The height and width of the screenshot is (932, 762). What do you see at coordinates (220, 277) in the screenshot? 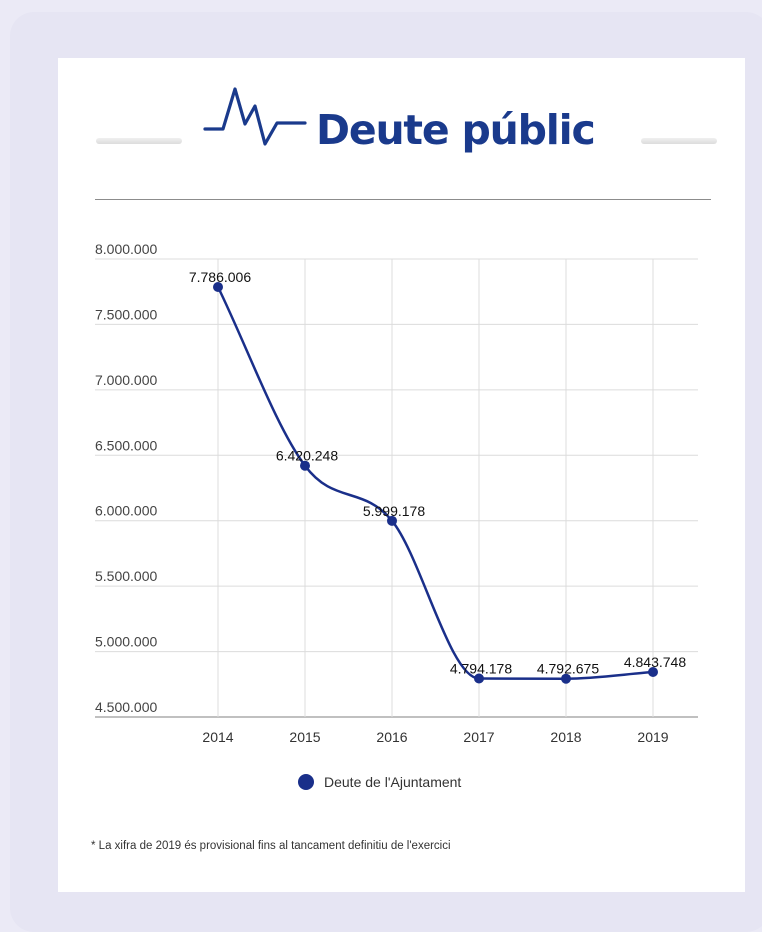
I see `data-label: 7.786.006` at bounding box center [220, 277].